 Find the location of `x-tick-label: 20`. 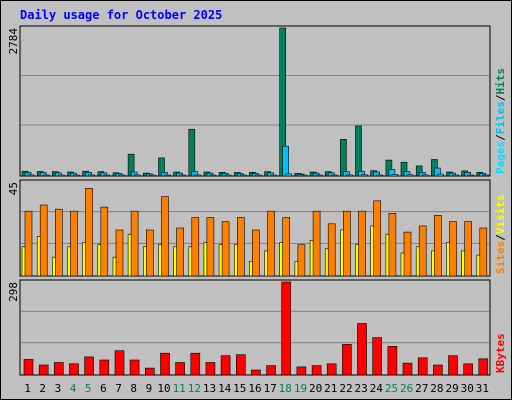

x-tick-label: 20 is located at coordinates (315, 388).